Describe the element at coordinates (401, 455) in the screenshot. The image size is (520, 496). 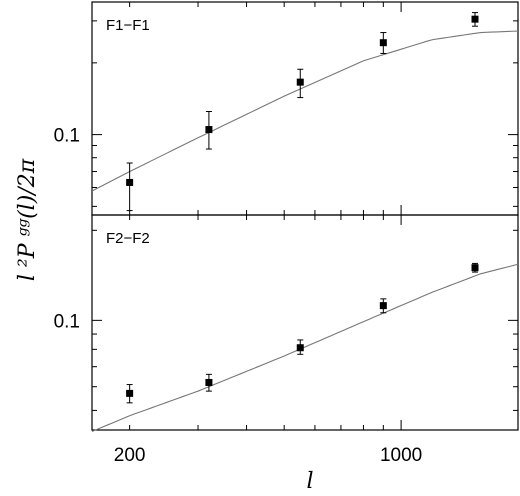
I see `x-tick-label: 1000` at that location.